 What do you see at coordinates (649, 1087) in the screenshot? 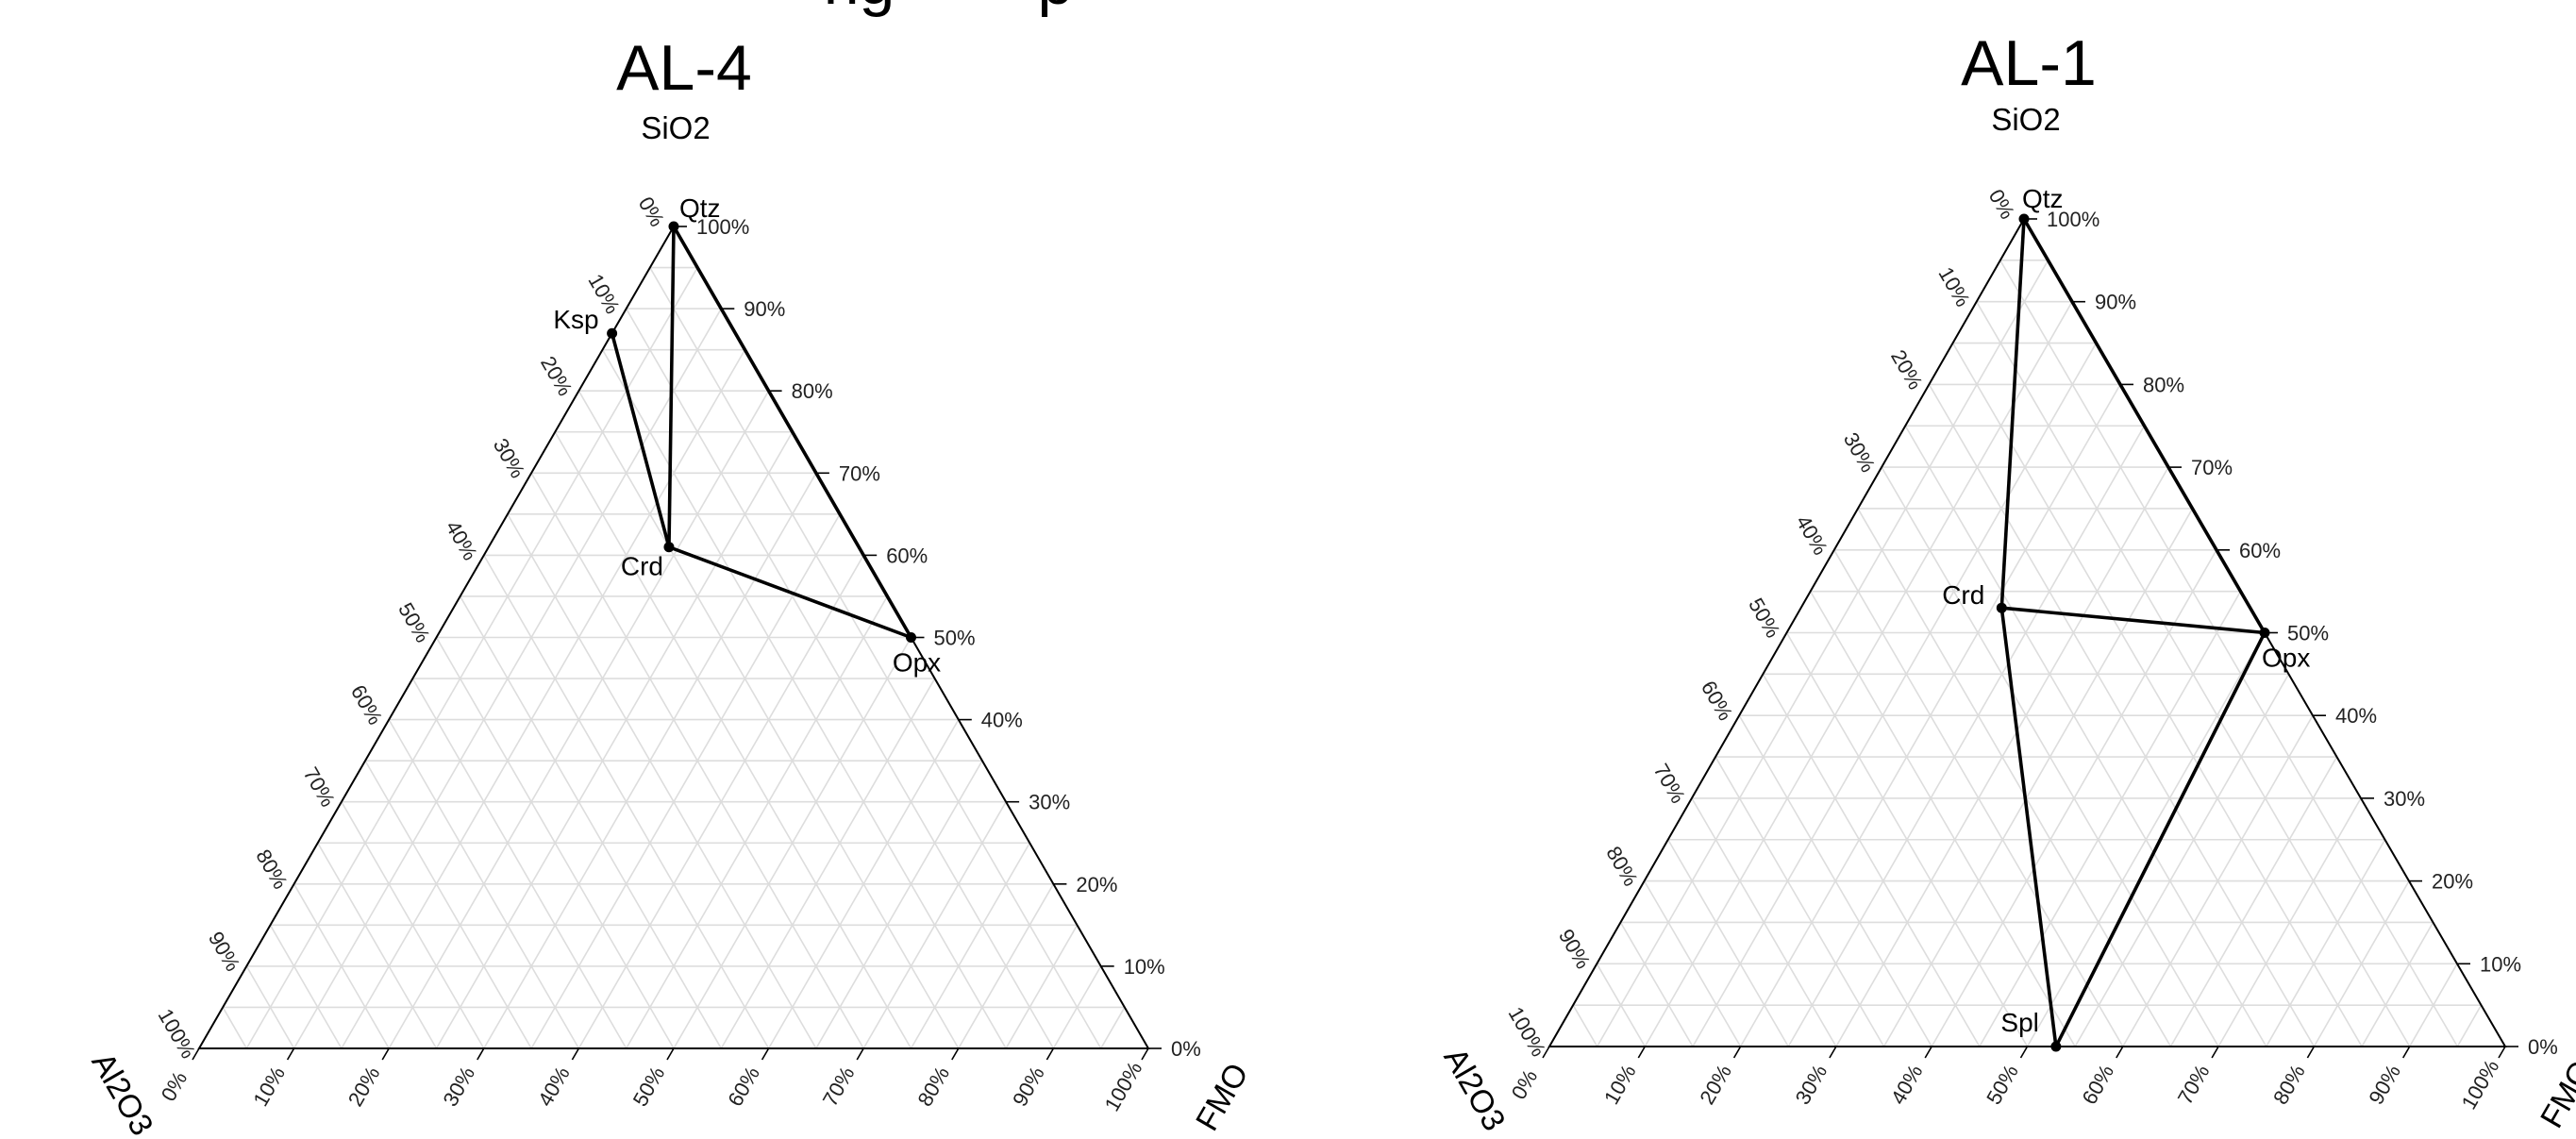
I see `tick-label-bottom: 50%` at bounding box center [649, 1087].